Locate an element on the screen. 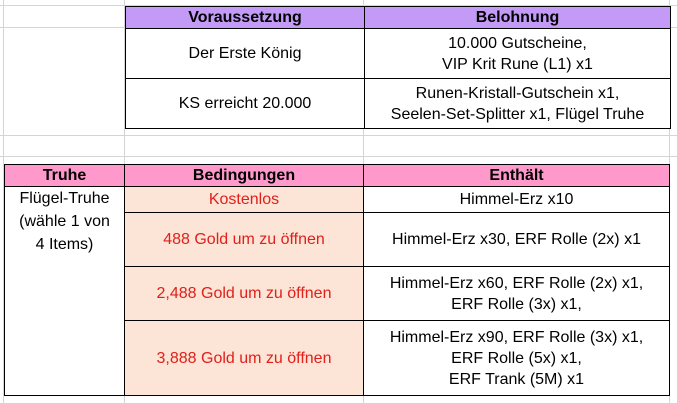  header-truhe: Truhe is located at coordinates (64, 175).